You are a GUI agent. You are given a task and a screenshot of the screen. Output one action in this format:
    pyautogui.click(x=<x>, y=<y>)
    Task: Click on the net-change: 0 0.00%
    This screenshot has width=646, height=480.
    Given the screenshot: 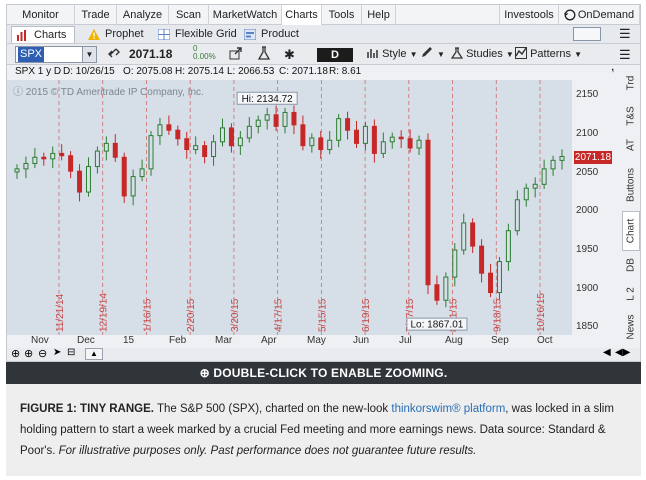 What is the action you would take?
    pyautogui.click(x=208, y=53)
    